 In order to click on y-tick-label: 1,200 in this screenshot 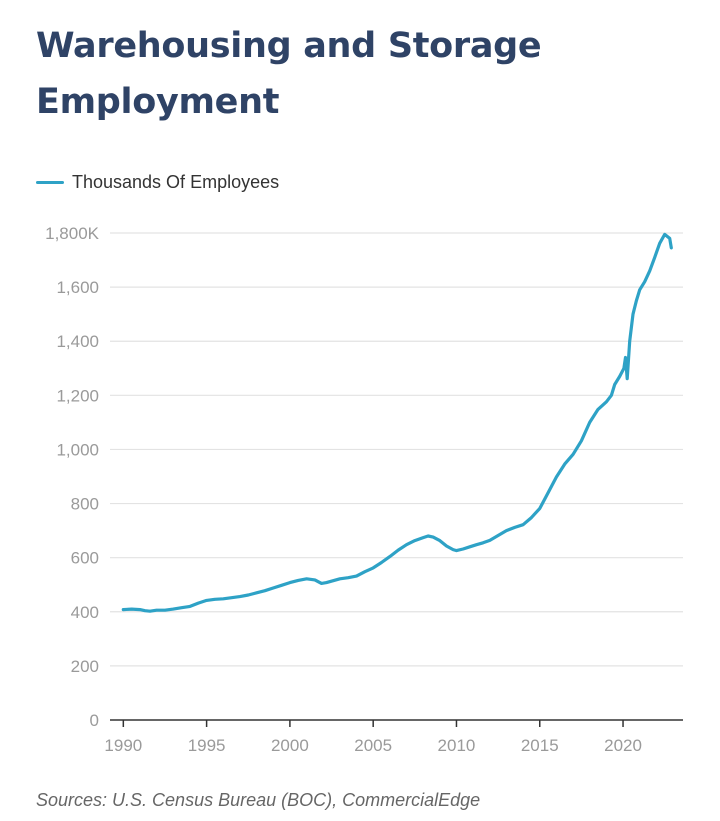, I will do `click(77, 395)`.